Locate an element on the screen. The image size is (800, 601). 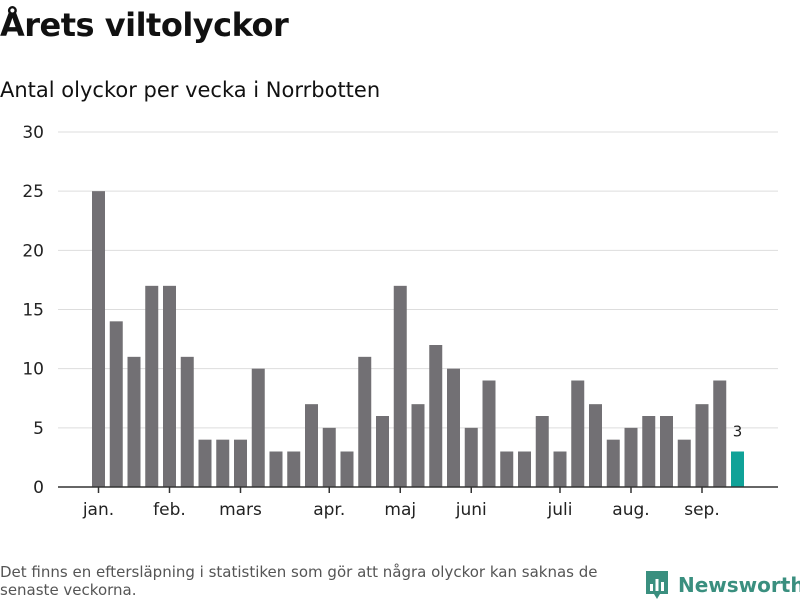
bar-value-label: 3 is located at coordinates (738, 432).